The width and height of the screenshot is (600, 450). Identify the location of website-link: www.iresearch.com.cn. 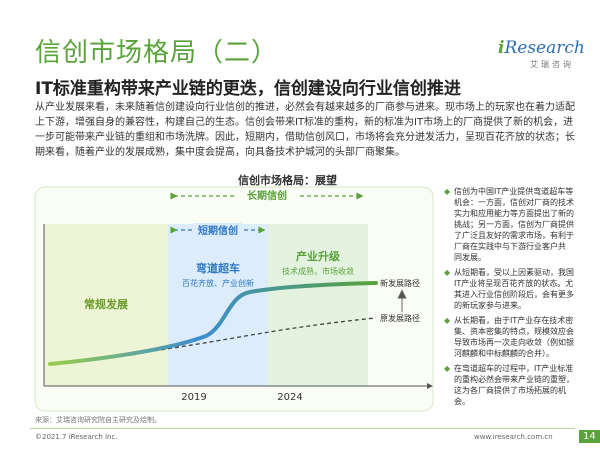
(513, 437).